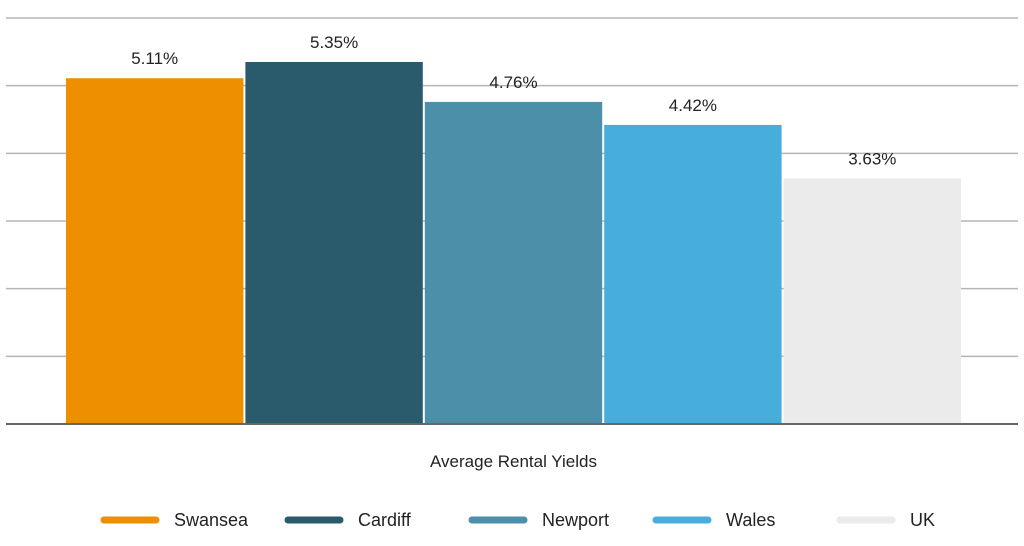 The image size is (1024, 546). I want to click on bar-value-label-newport: 4.76%, so click(513, 82).